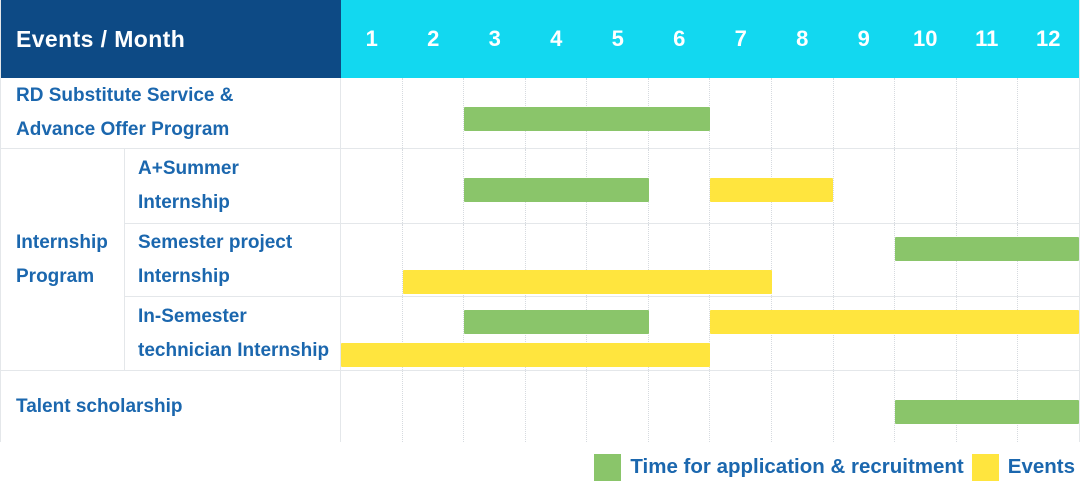 The width and height of the screenshot is (1080, 494). I want to click on legend-item-application: Time for application & recruitment, so click(779, 467).